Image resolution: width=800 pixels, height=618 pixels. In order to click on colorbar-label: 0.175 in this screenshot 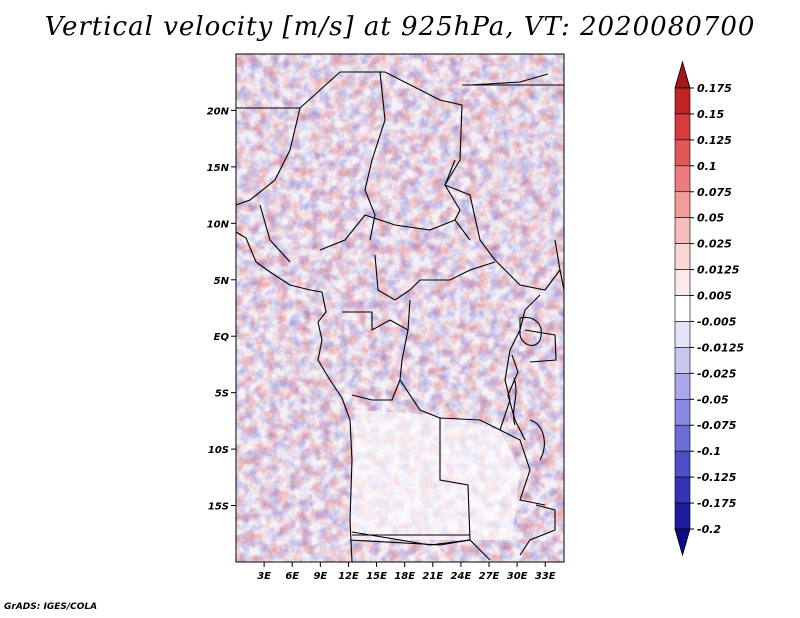, I will do `click(714, 88)`.